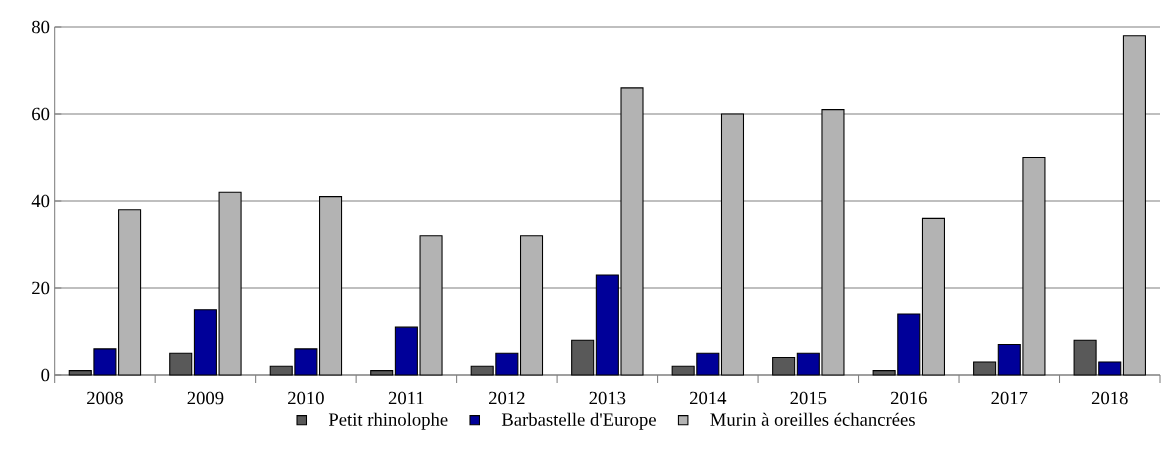 This screenshot has width=1170, height=463. Describe the element at coordinates (406, 398) in the screenshot. I see `x-tick-label: 2011` at that location.